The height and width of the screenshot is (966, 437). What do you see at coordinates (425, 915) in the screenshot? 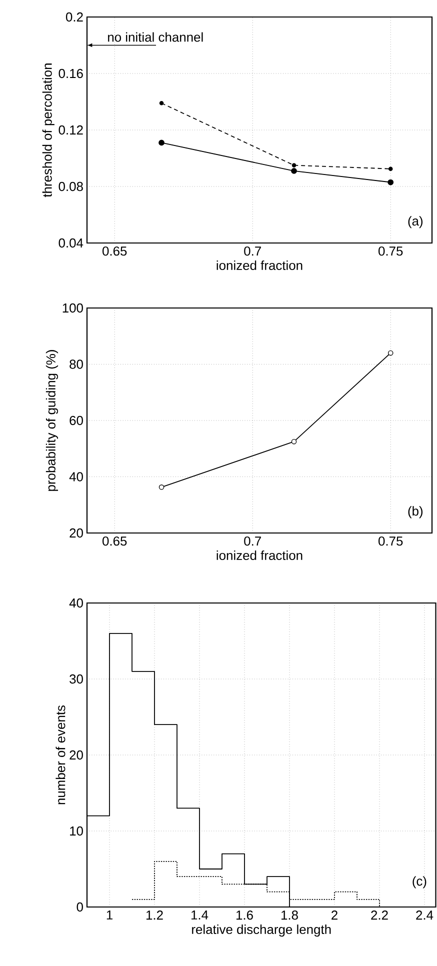
I see `x-tick-label: 2.4` at bounding box center [425, 915].